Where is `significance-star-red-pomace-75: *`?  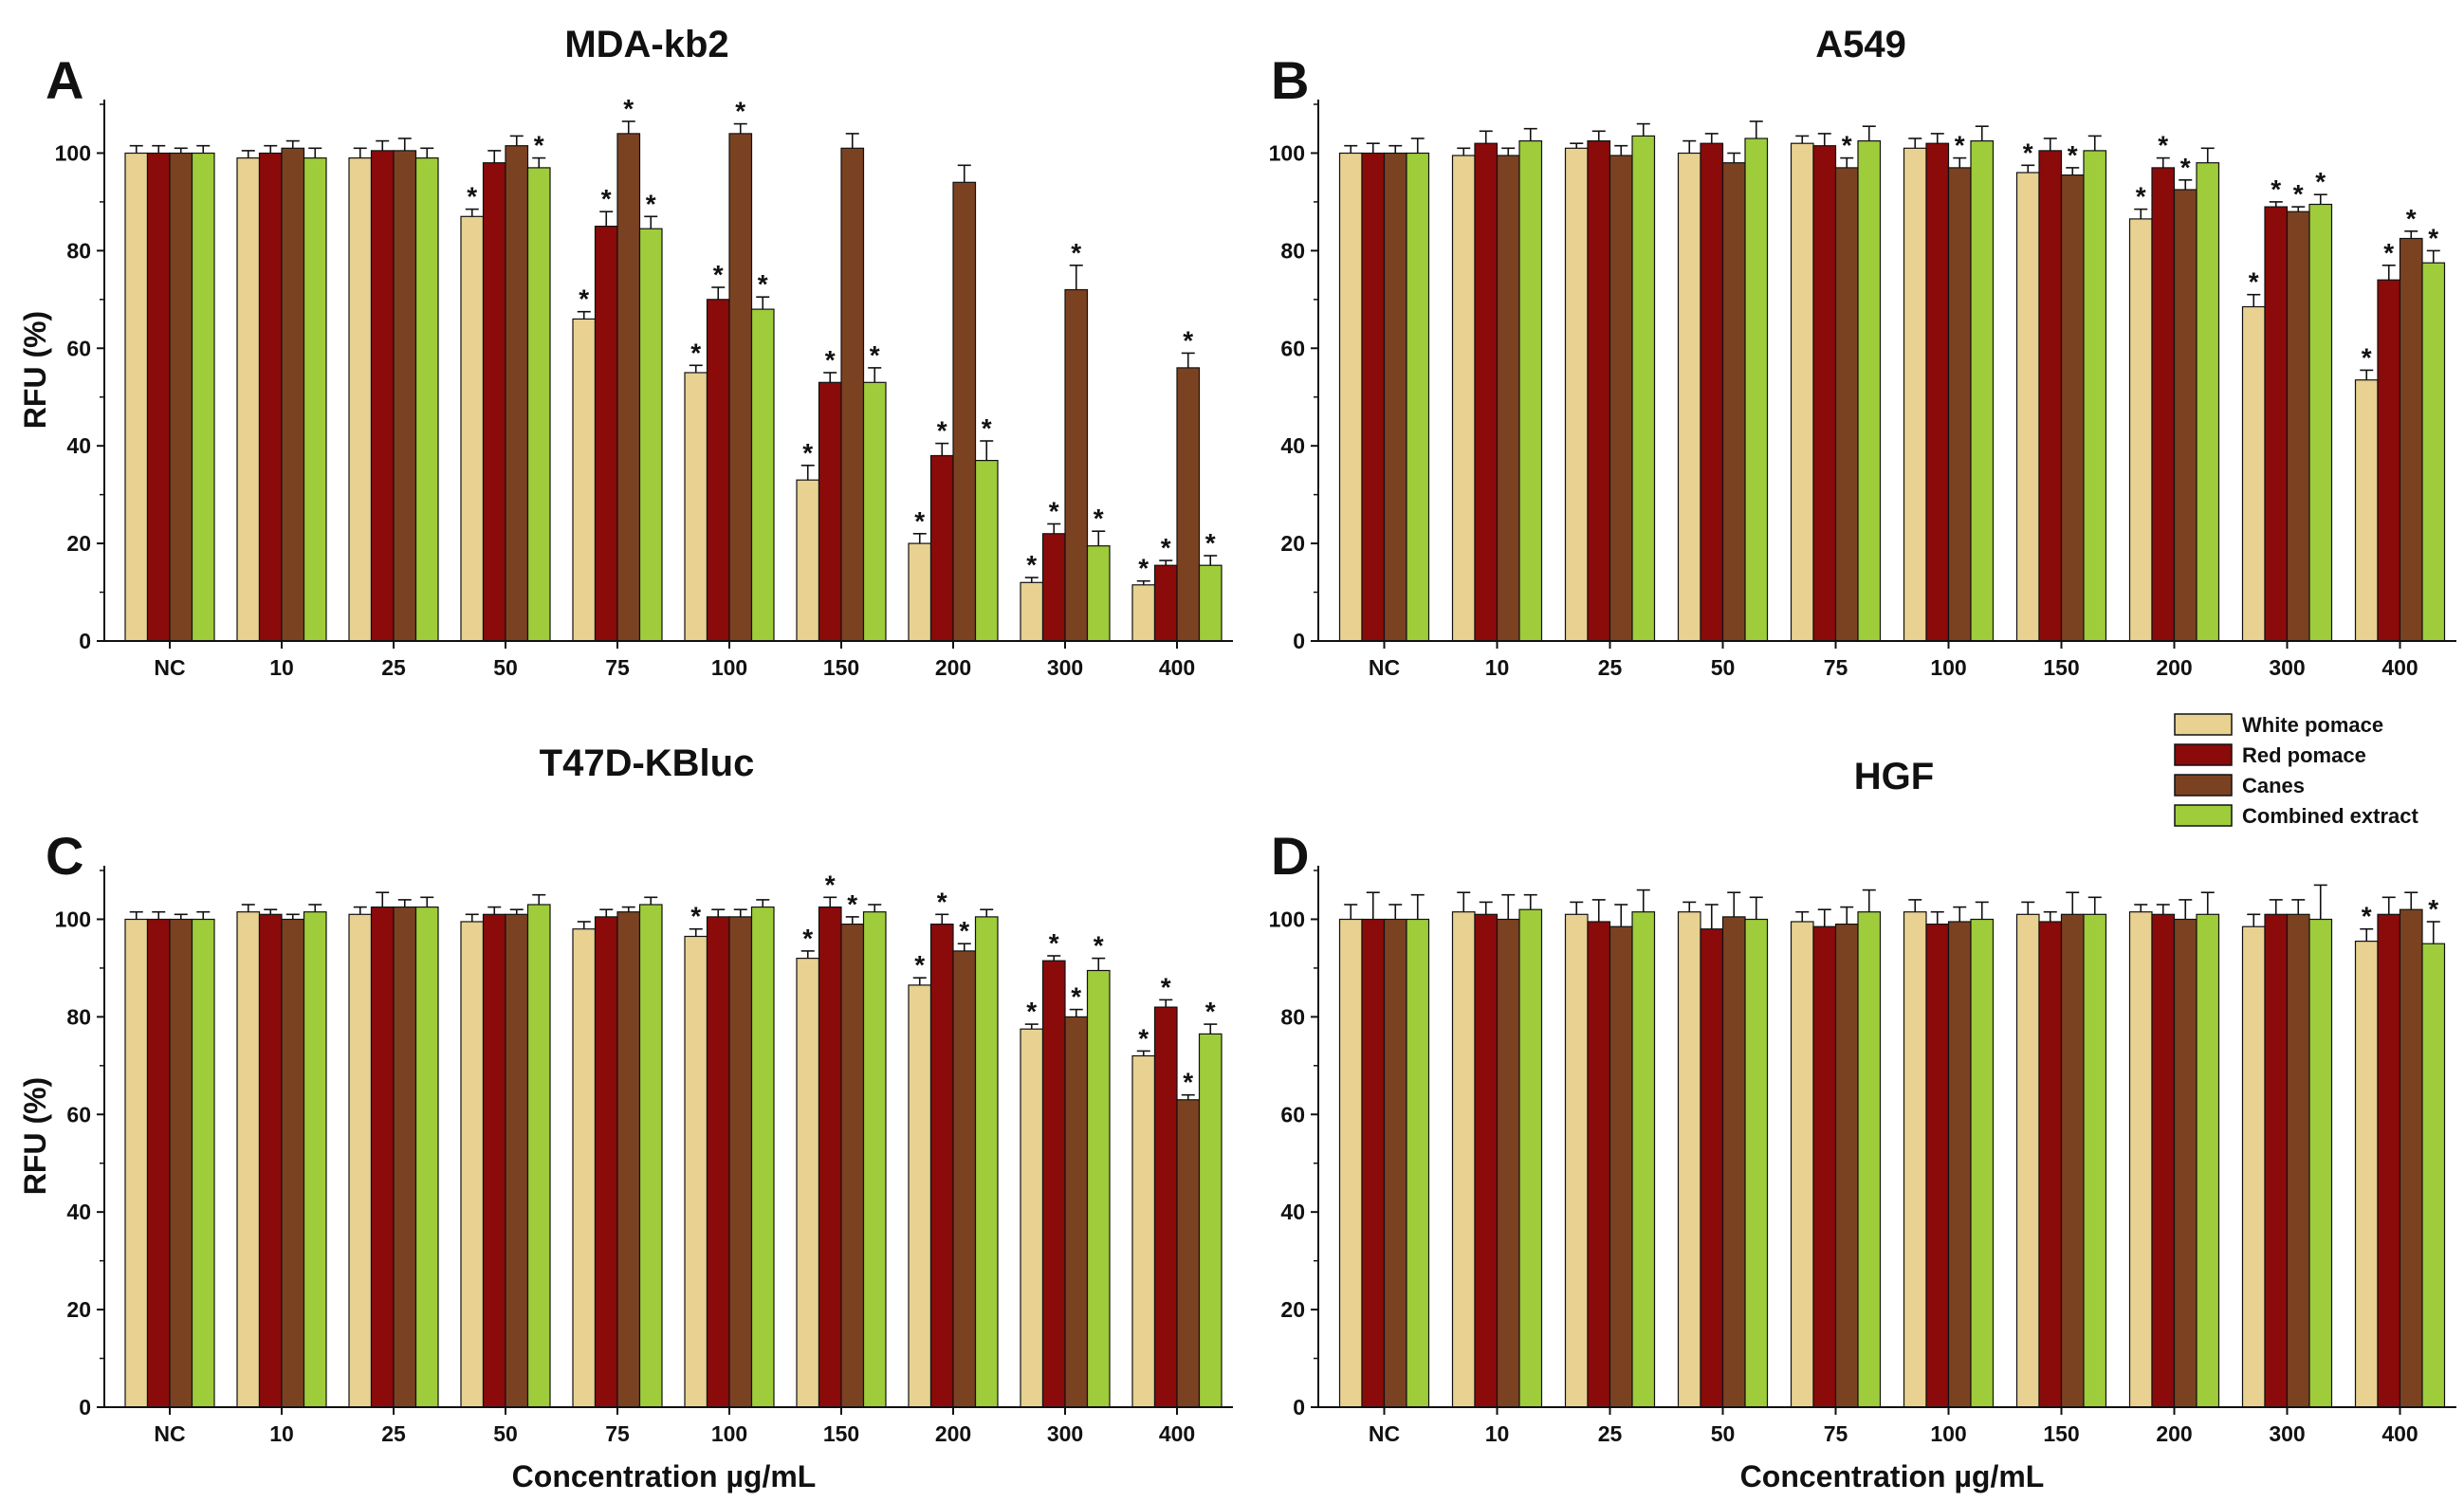
significance-star-red-pomace-75: * is located at coordinates (606, 198).